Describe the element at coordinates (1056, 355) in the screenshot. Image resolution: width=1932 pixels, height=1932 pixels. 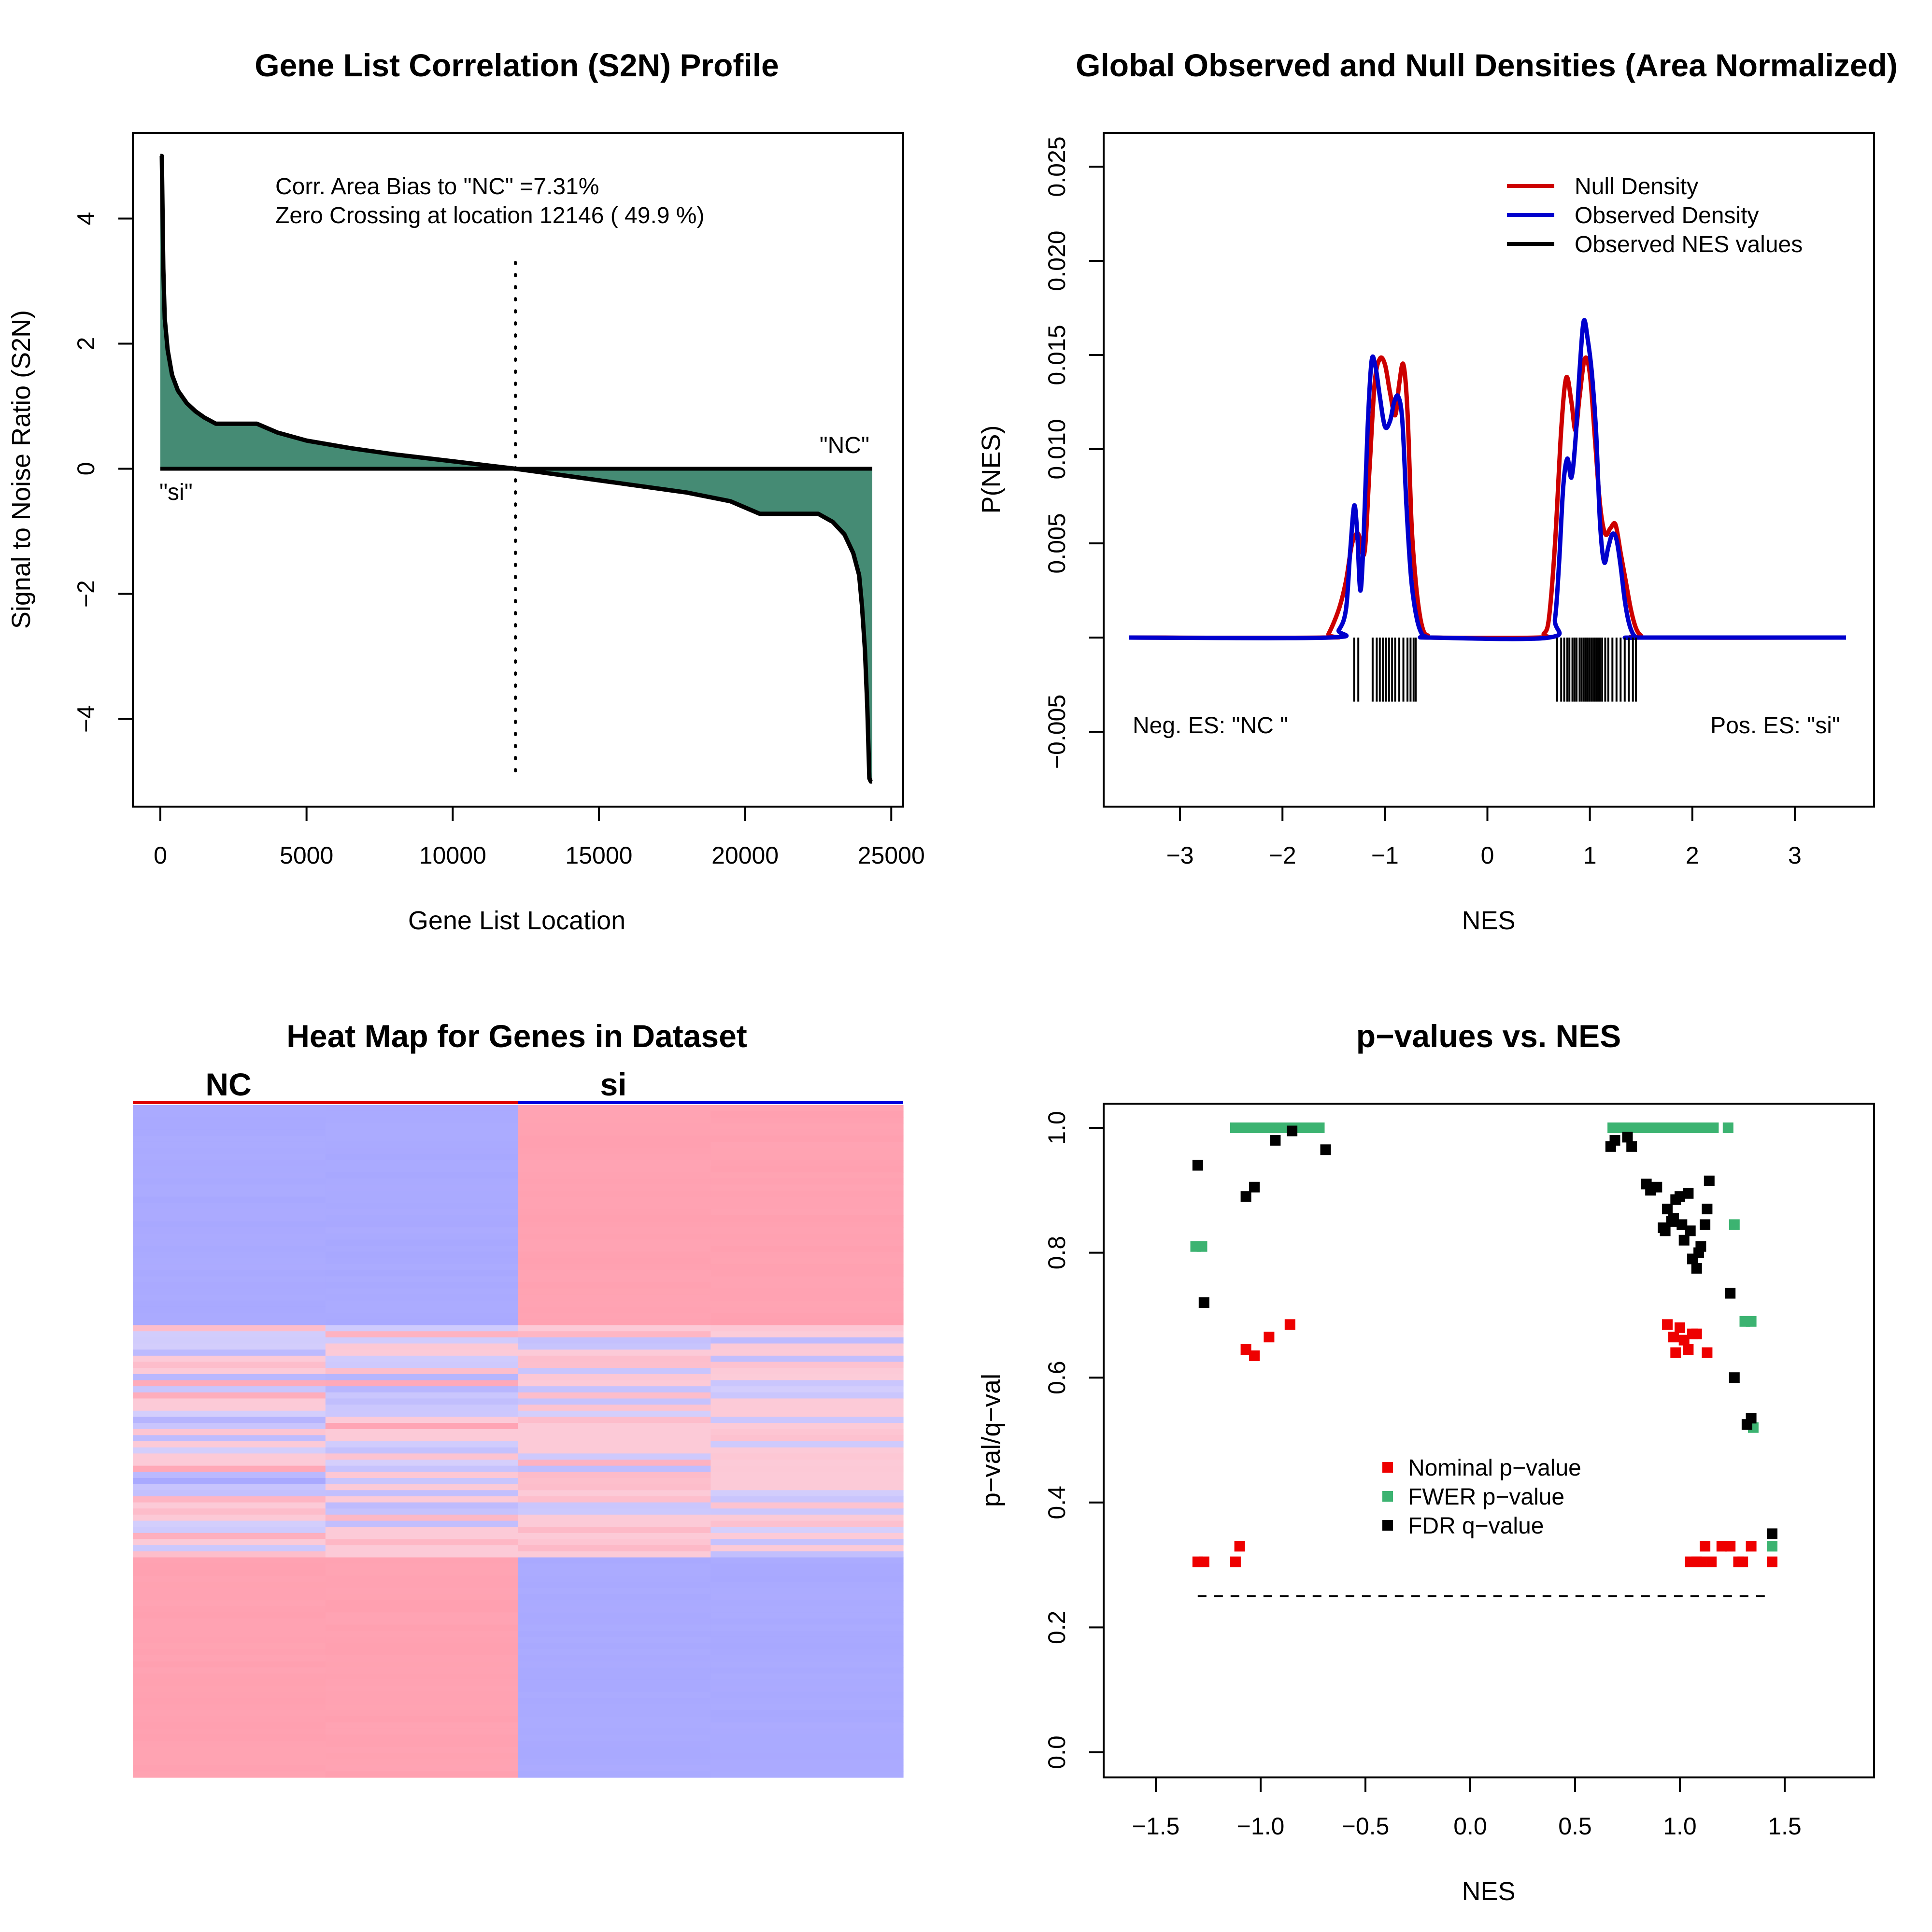
I see `density-ytick-label: 0.015` at that location.